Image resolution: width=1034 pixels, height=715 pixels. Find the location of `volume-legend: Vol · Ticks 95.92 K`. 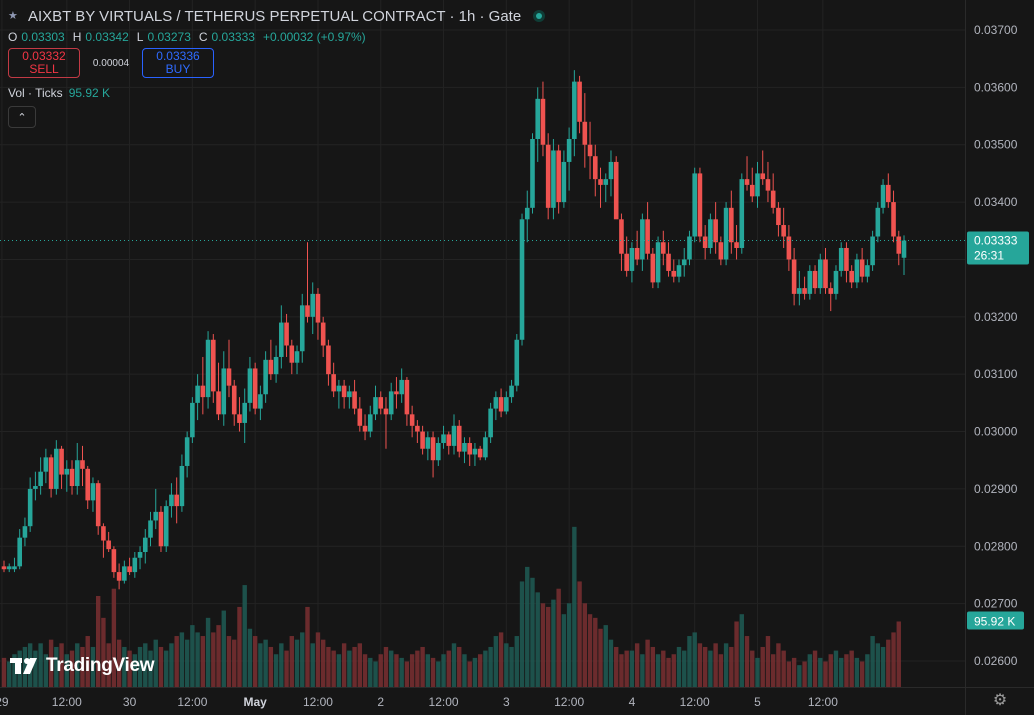

volume-legend: Vol · Ticks 95.92 K is located at coordinates (276, 93).